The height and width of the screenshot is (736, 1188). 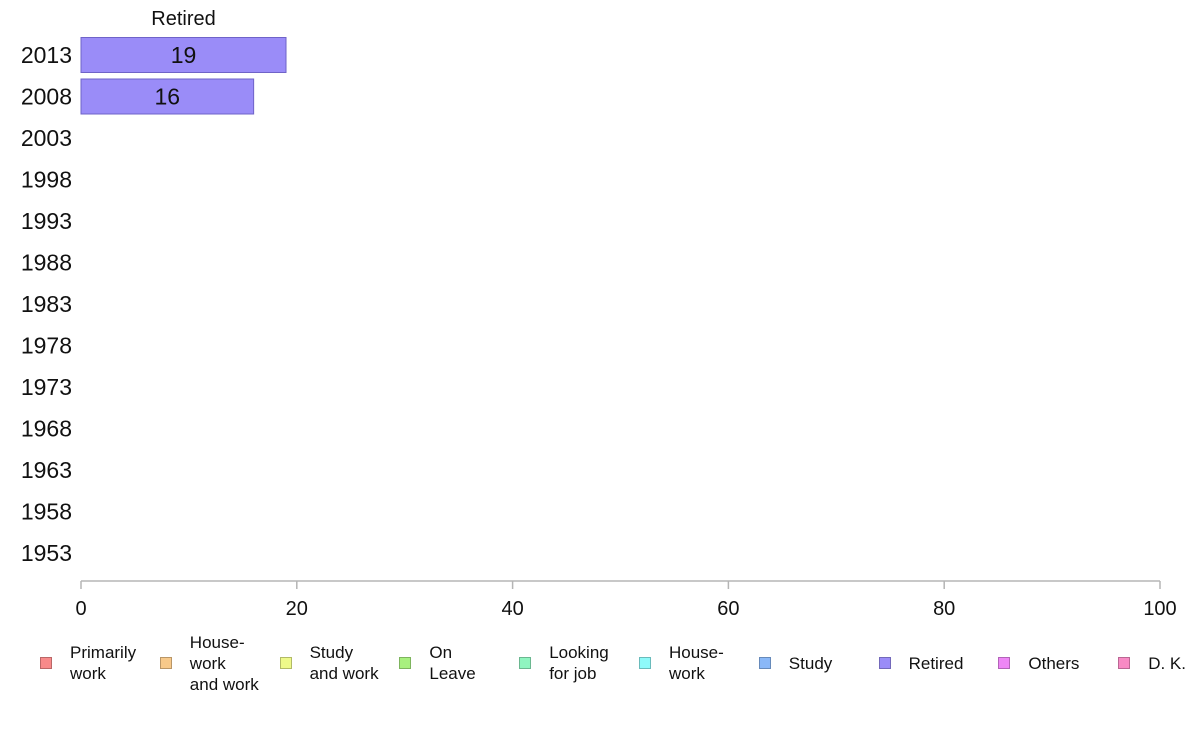 What do you see at coordinates (46, 97) in the screenshot?
I see `category-label: 2008` at bounding box center [46, 97].